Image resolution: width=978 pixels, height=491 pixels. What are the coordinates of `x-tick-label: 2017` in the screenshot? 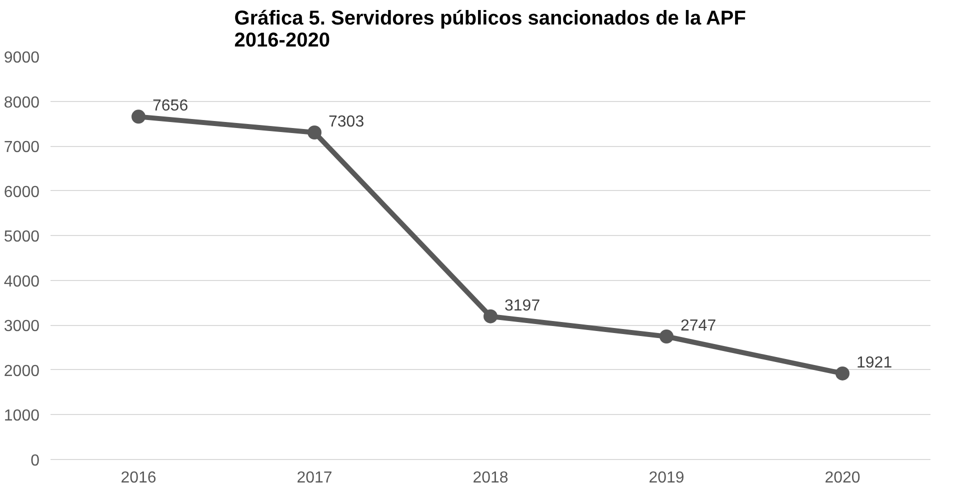 It's located at (314, 478).